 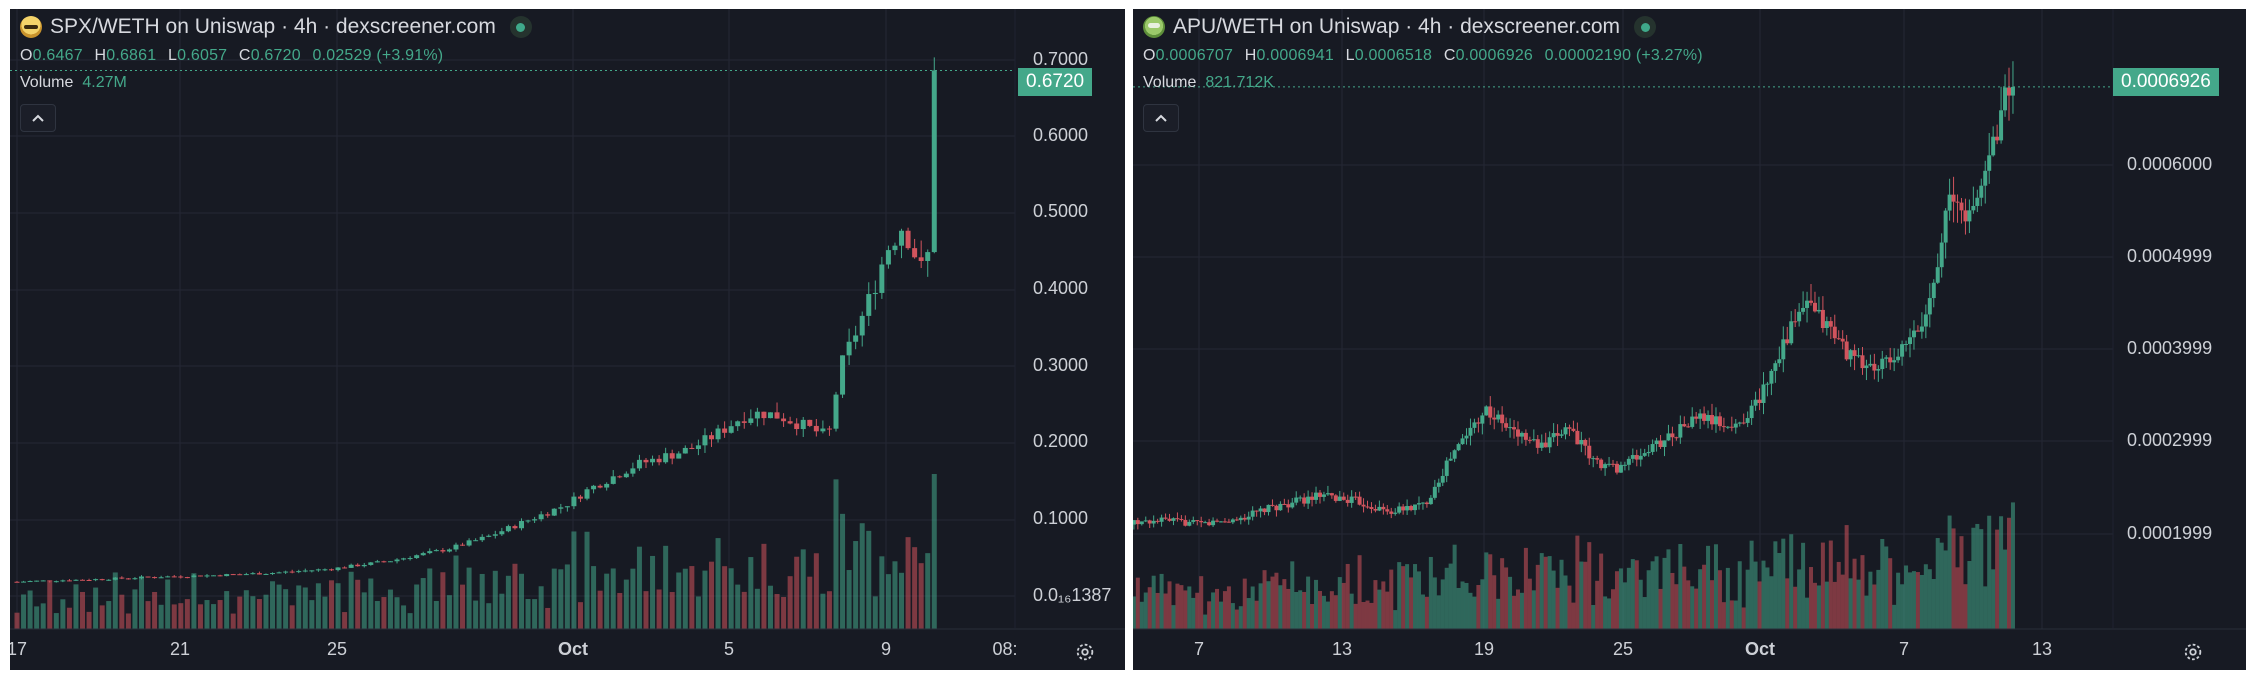 I want to click on x-tick-label: 5, so click(x=729, y=649).